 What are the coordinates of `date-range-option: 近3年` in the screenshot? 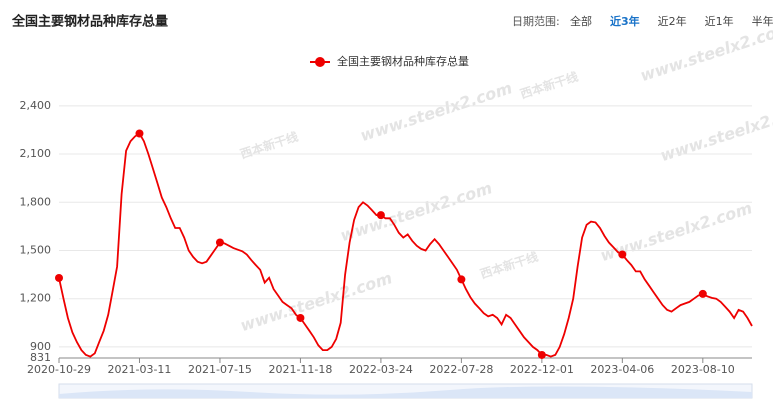 It's located at (625, 21).